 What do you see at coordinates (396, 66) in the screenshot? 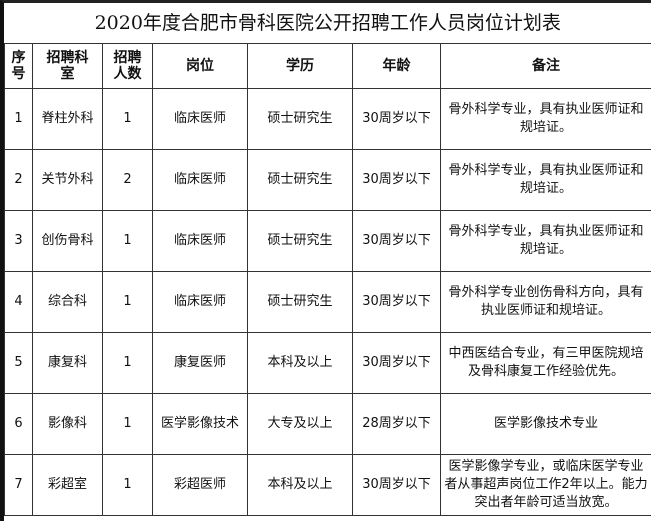
I see `header-age: 年龄` at bounding box center [396, 66].